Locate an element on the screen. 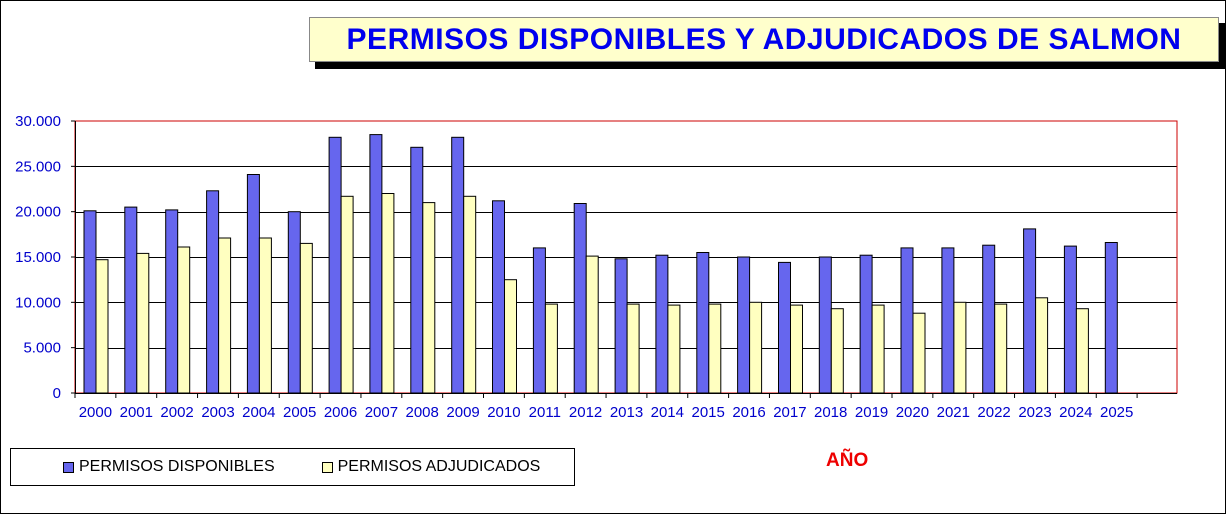 This screenshot has width=1226, height=514. x-tick-label: 2021 is located at coordinates (953, 412).